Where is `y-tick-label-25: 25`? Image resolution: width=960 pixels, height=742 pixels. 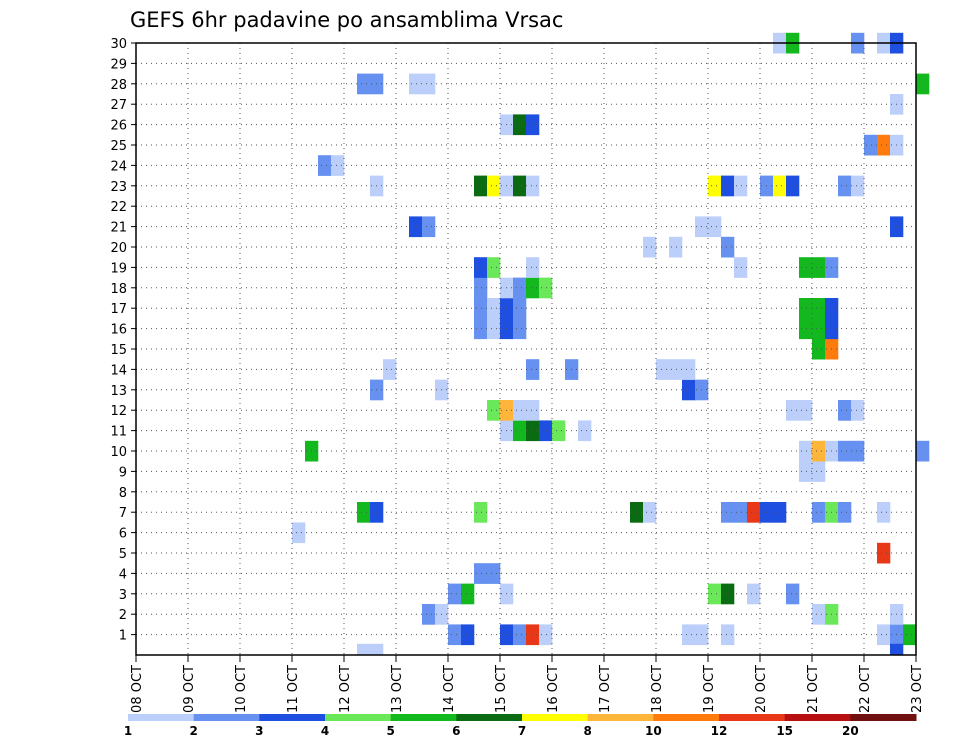
y-tick-label-25: 25 is located at coordinates (118, 146).